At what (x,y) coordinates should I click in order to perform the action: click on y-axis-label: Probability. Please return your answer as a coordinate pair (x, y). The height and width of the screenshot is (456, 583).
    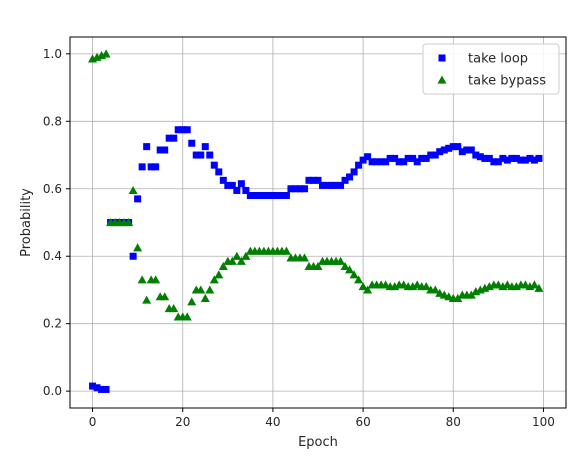
    Looking at the image, I should click on (26, 222).